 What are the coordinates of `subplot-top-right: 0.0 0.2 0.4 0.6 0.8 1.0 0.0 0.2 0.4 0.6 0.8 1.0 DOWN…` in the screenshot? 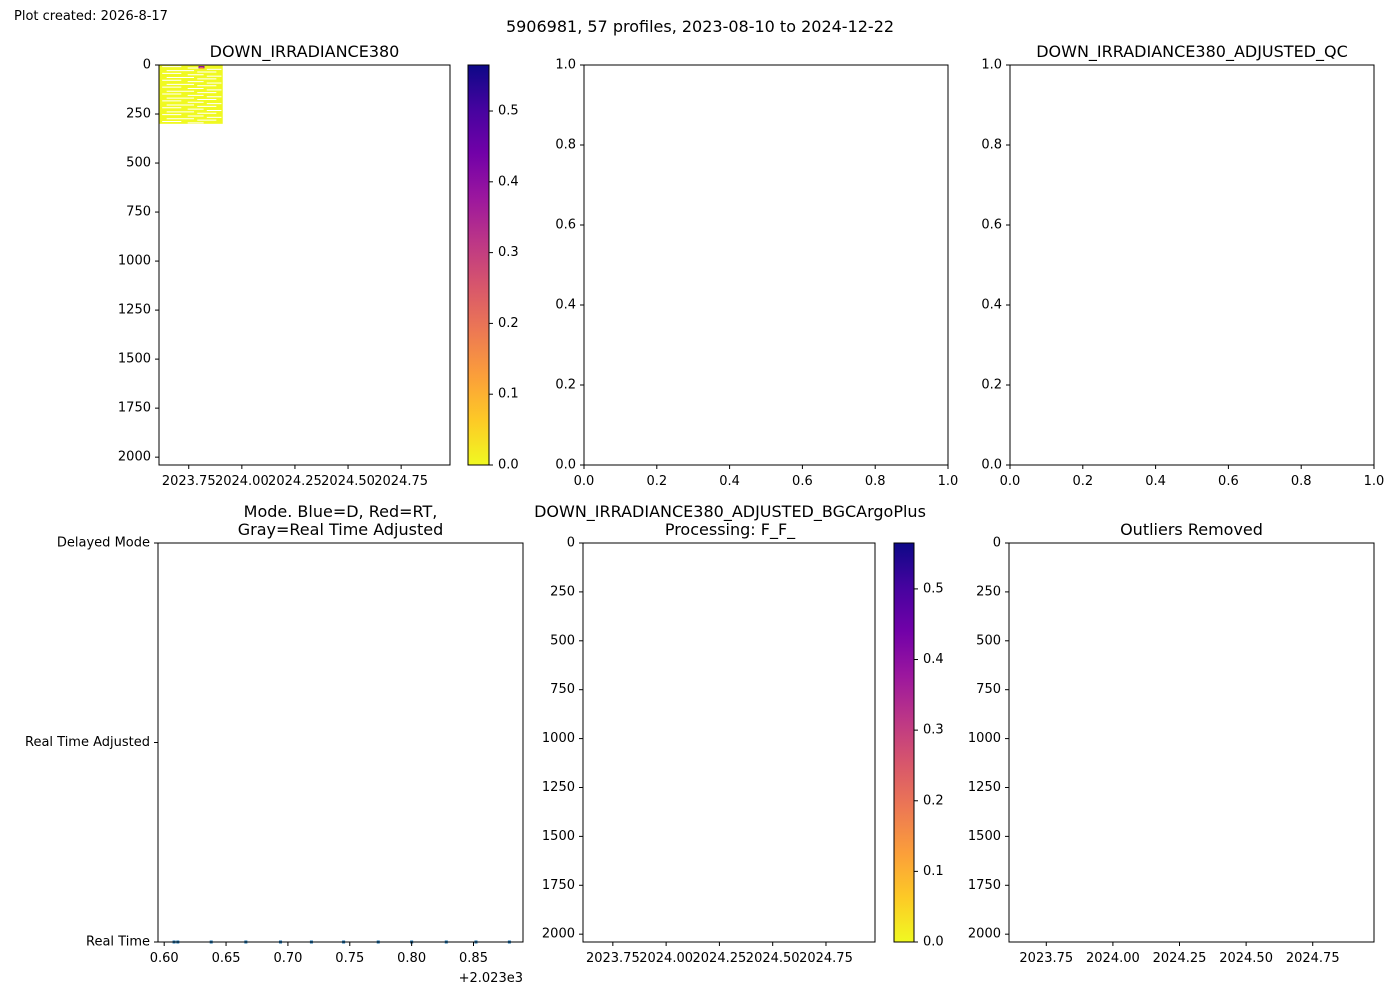 It's located at (1182, 265).